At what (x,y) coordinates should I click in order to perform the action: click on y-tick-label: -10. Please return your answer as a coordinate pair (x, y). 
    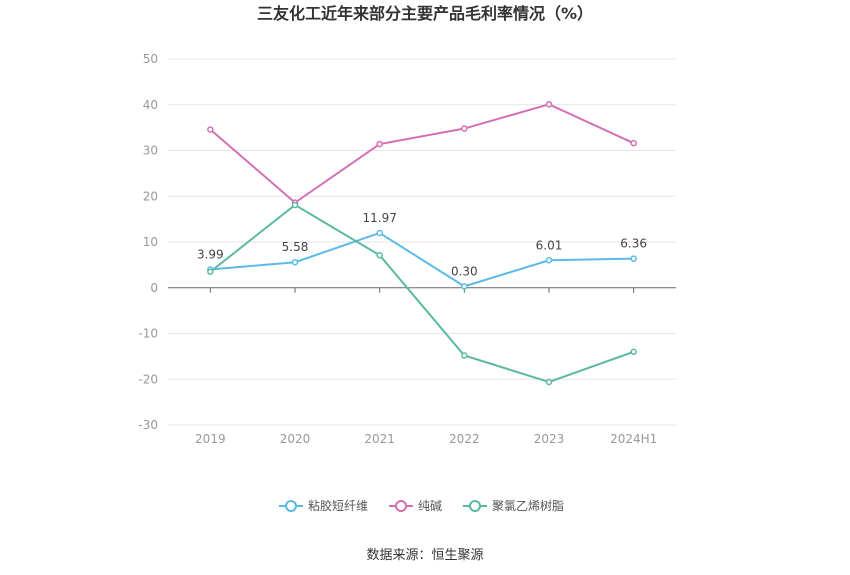
    Looking at the image, I should click on (148, 334).